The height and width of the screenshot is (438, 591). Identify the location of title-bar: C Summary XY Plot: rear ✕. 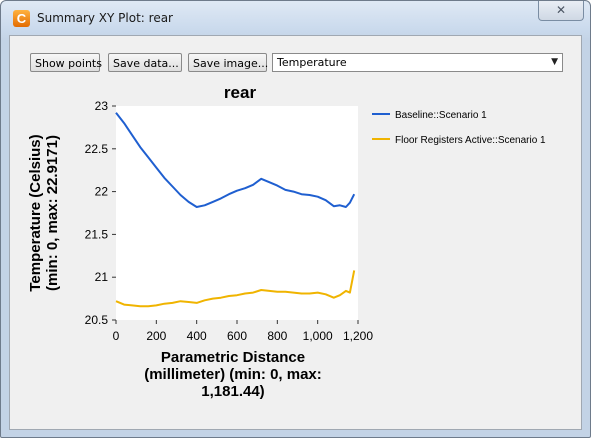
(295, 18).